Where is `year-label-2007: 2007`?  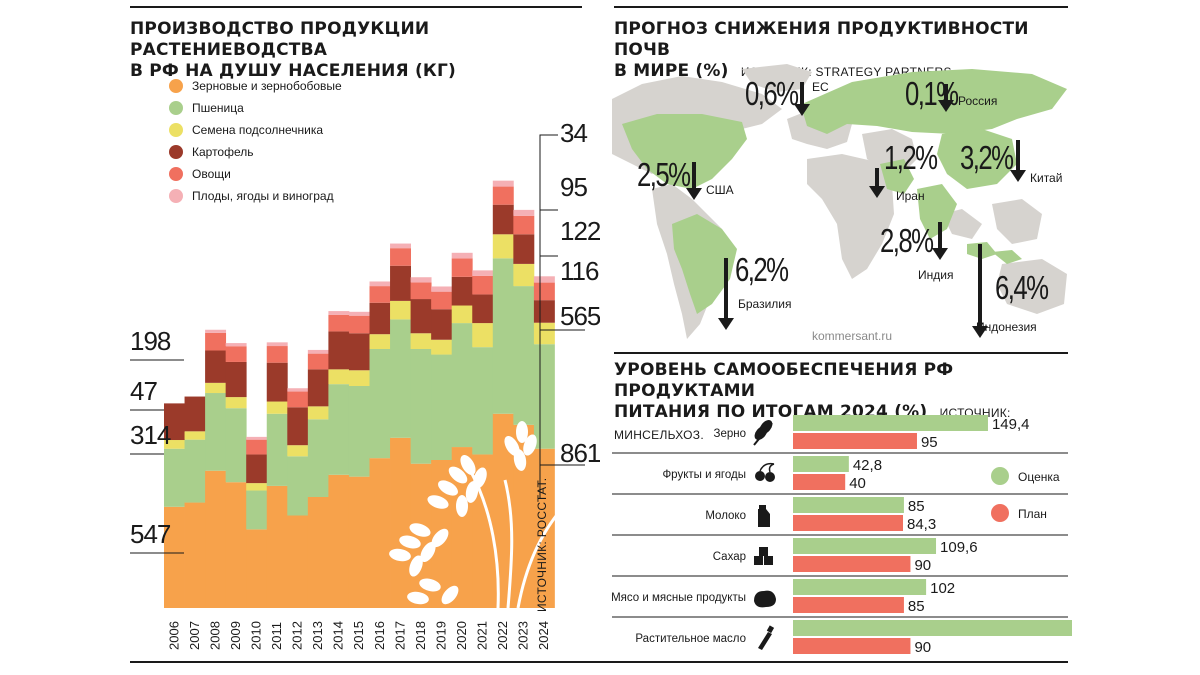
year-label-2007: 2007 is located at coordinates (194, 635).